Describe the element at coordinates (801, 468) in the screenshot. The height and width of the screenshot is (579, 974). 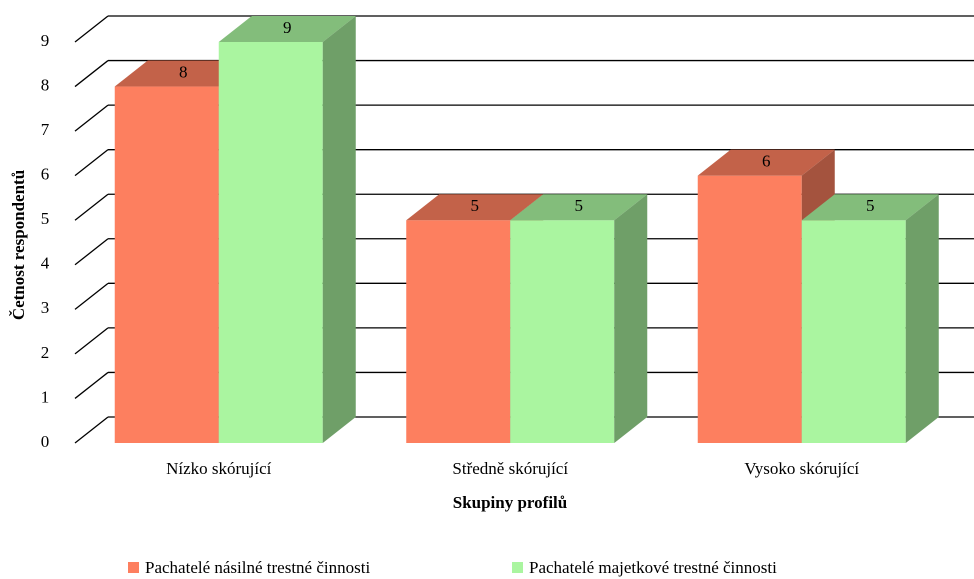
I see `x-tick-label: Vysoko skórující` at that location.